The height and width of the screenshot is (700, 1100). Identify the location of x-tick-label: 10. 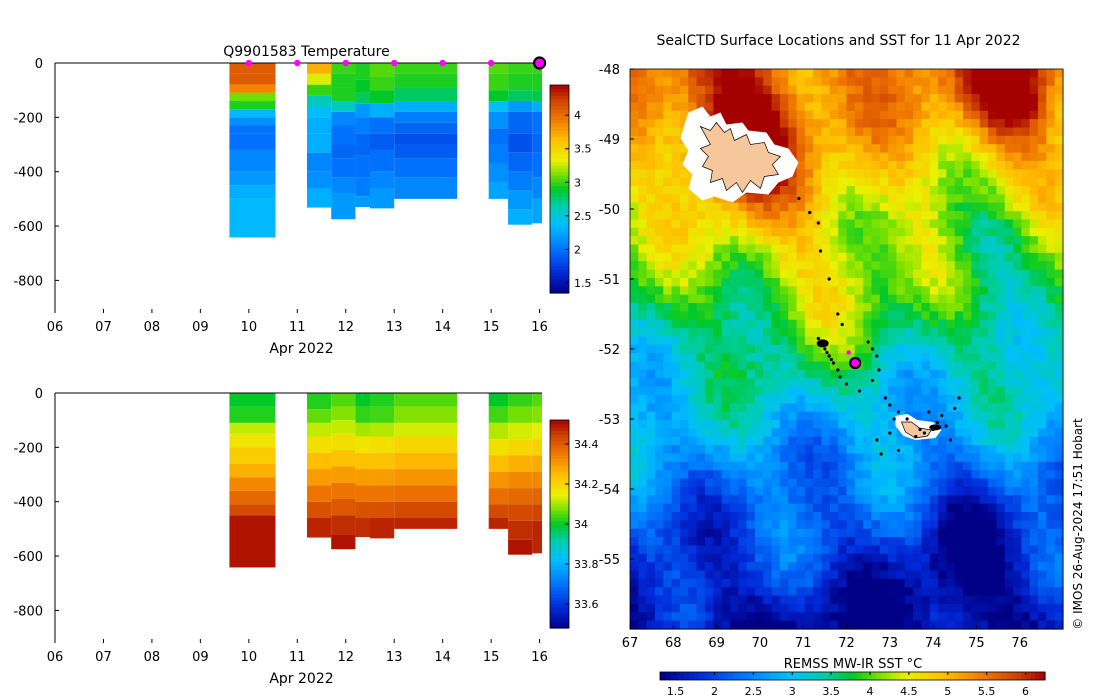
(249, 327).